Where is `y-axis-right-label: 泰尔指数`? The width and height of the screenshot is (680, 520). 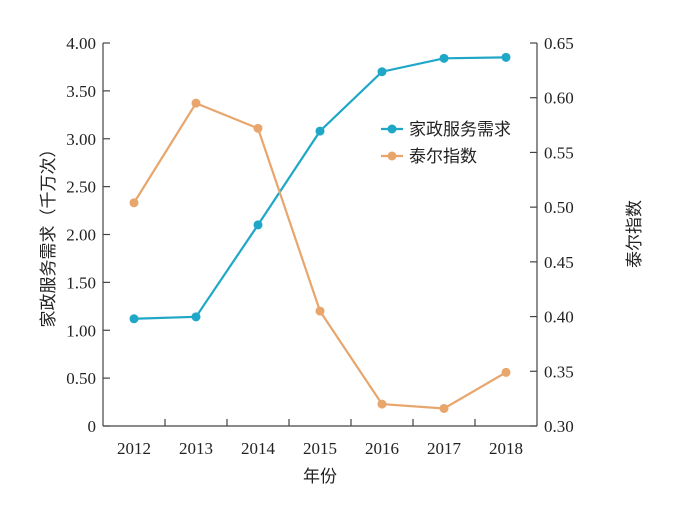 y-axis-right-label: 泰尔指数 is located at coordinates (634, 234).